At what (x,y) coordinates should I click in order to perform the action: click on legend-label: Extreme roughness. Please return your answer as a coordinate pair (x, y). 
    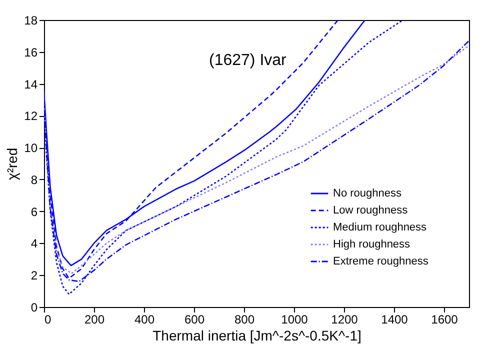
    Looking at the image, I should click on (381, 262).